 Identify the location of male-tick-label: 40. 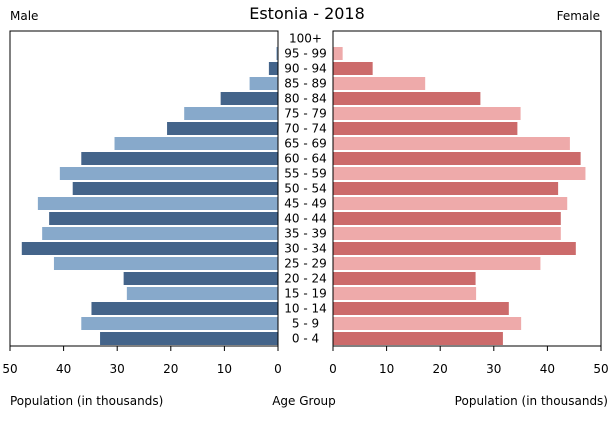
(63, 369).